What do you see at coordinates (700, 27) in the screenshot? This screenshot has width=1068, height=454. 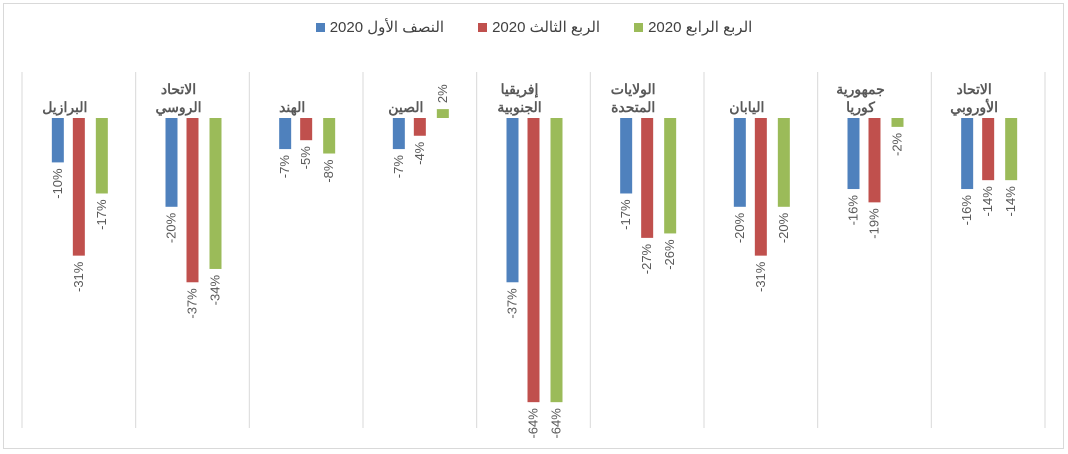 I see `legend-label: الربع الرابع 2020` at bounding box center [700, 27].